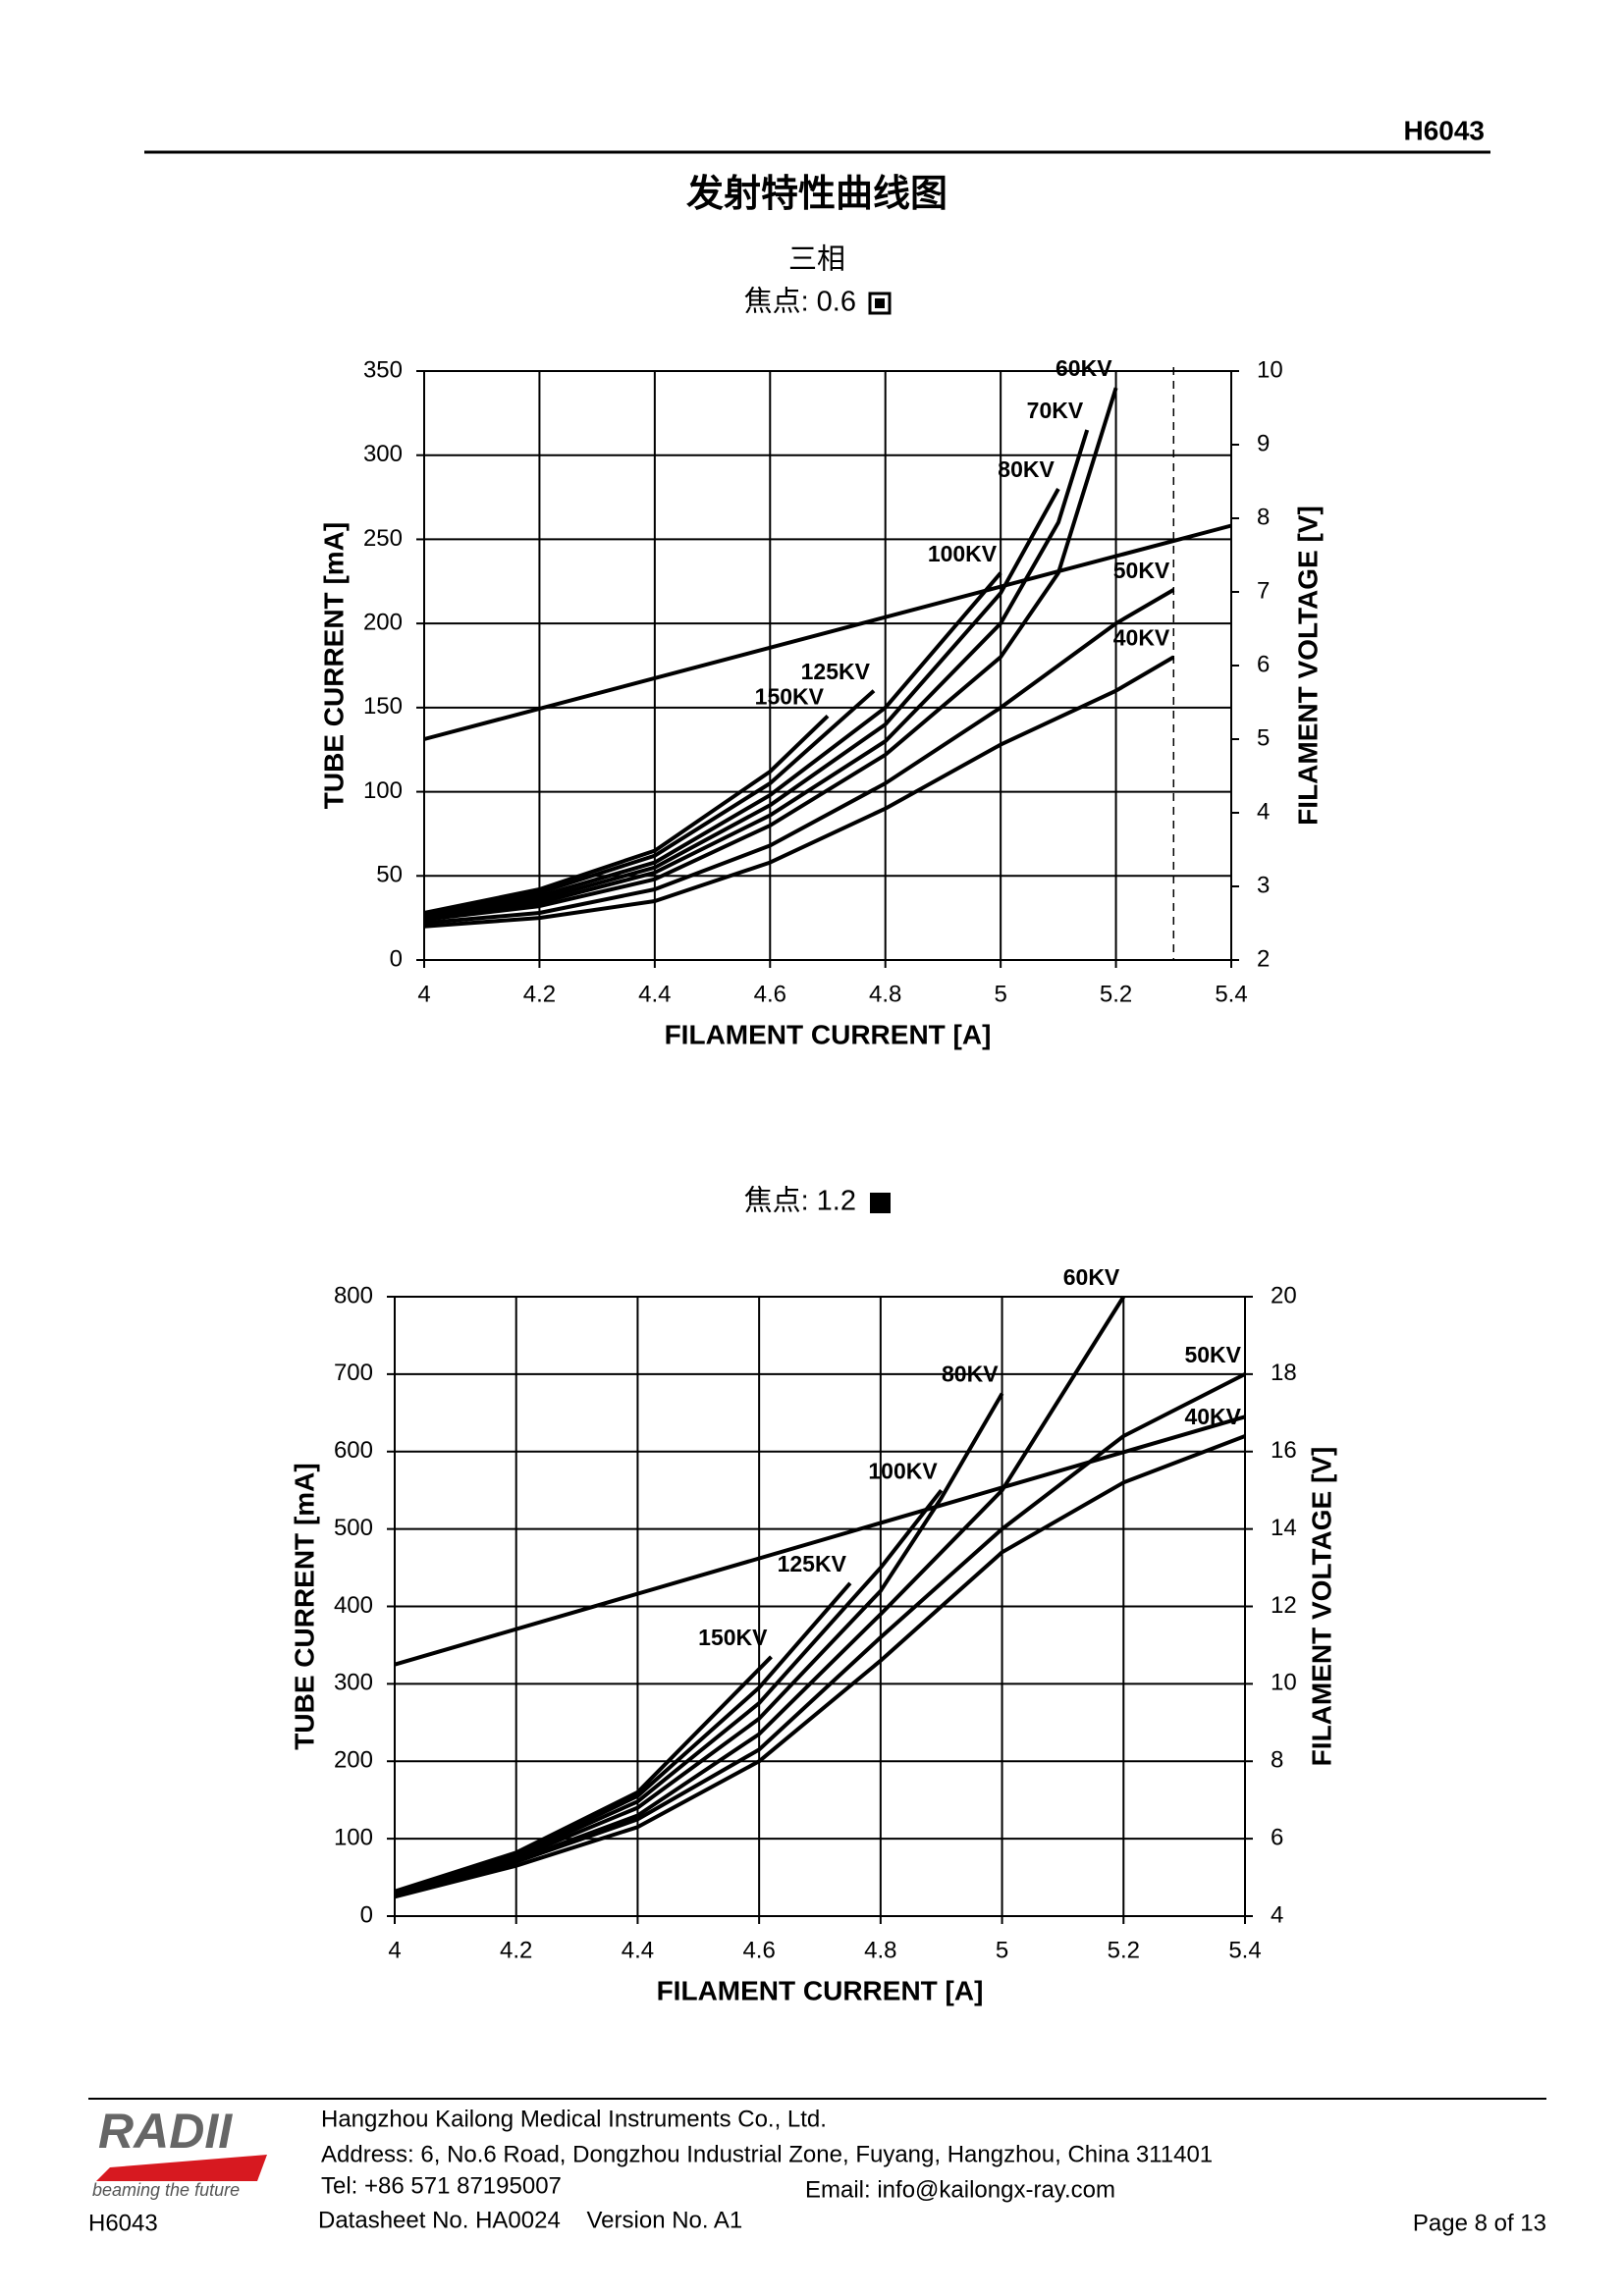  What do you see at coordinates (1284, 1373) in the screenshot?
I see `y2-tick-label: 18` at bounding box center [1284, 1373].